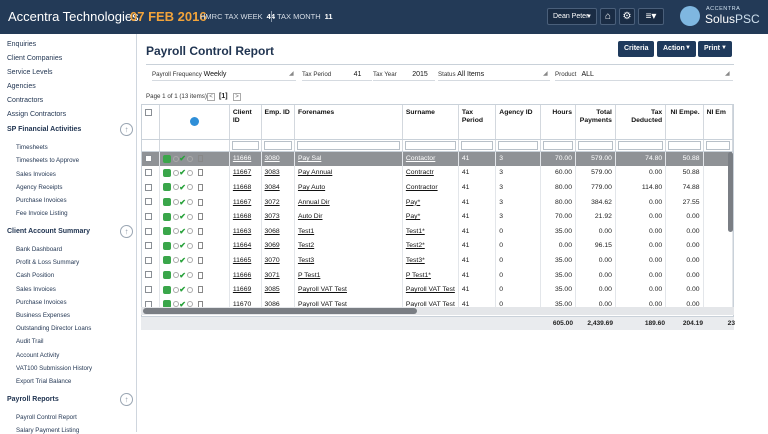 Image resolution: width=768 pixels, height=434 pixels. I want to click on cell-link: Pay Sal, so click(309, 159).